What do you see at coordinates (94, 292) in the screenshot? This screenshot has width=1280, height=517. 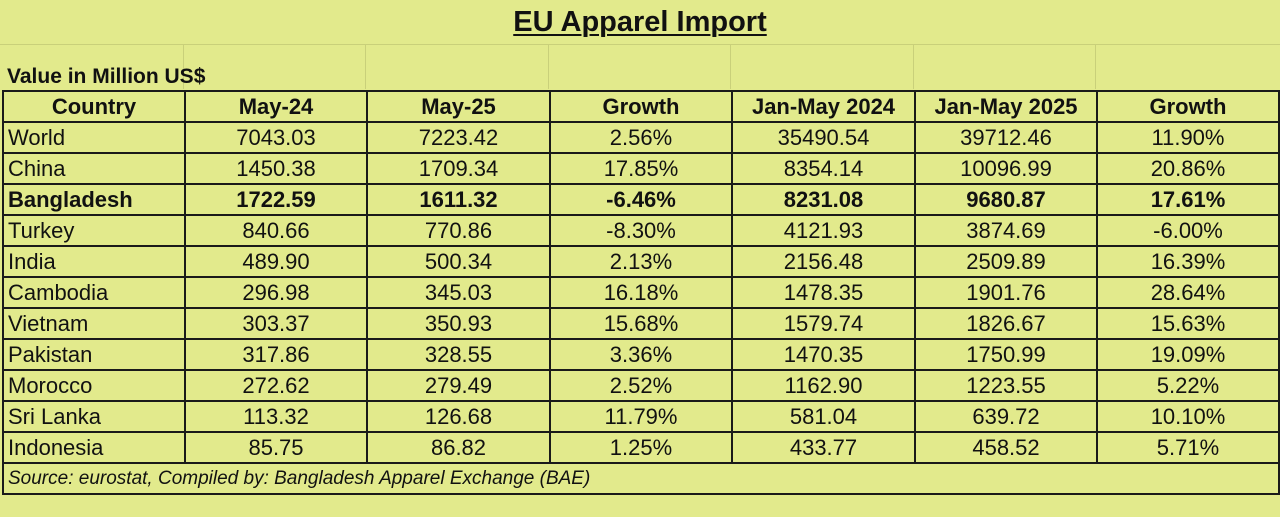 I see `country-cell: Cambodia` at bounding box center [94, 292].